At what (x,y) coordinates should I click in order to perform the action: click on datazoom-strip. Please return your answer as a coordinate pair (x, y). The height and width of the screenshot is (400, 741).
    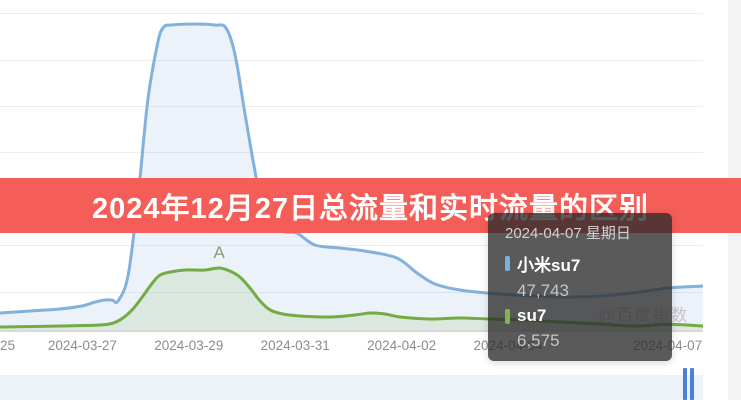
    Looking at the image, I should click on (351, 387).